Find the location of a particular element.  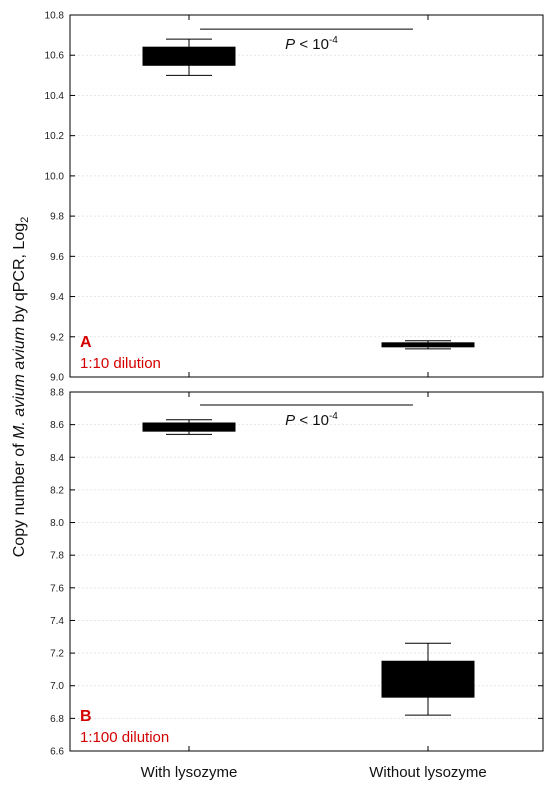

x-category-label-with-lysozyme: With lysozyme is located at coordinates (189, 772).